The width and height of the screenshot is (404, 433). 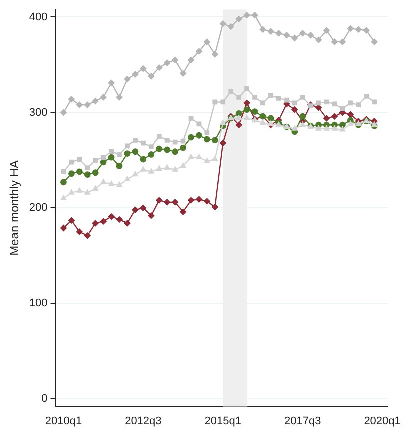 I want to click on y-tick-label: 400, so click(x=38, y=17).